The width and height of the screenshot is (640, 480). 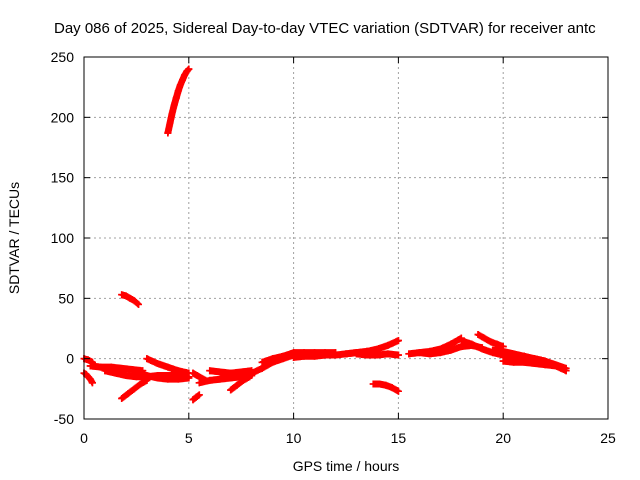 I want to click on y-tick-label: 250, so click(x=63, y=57).